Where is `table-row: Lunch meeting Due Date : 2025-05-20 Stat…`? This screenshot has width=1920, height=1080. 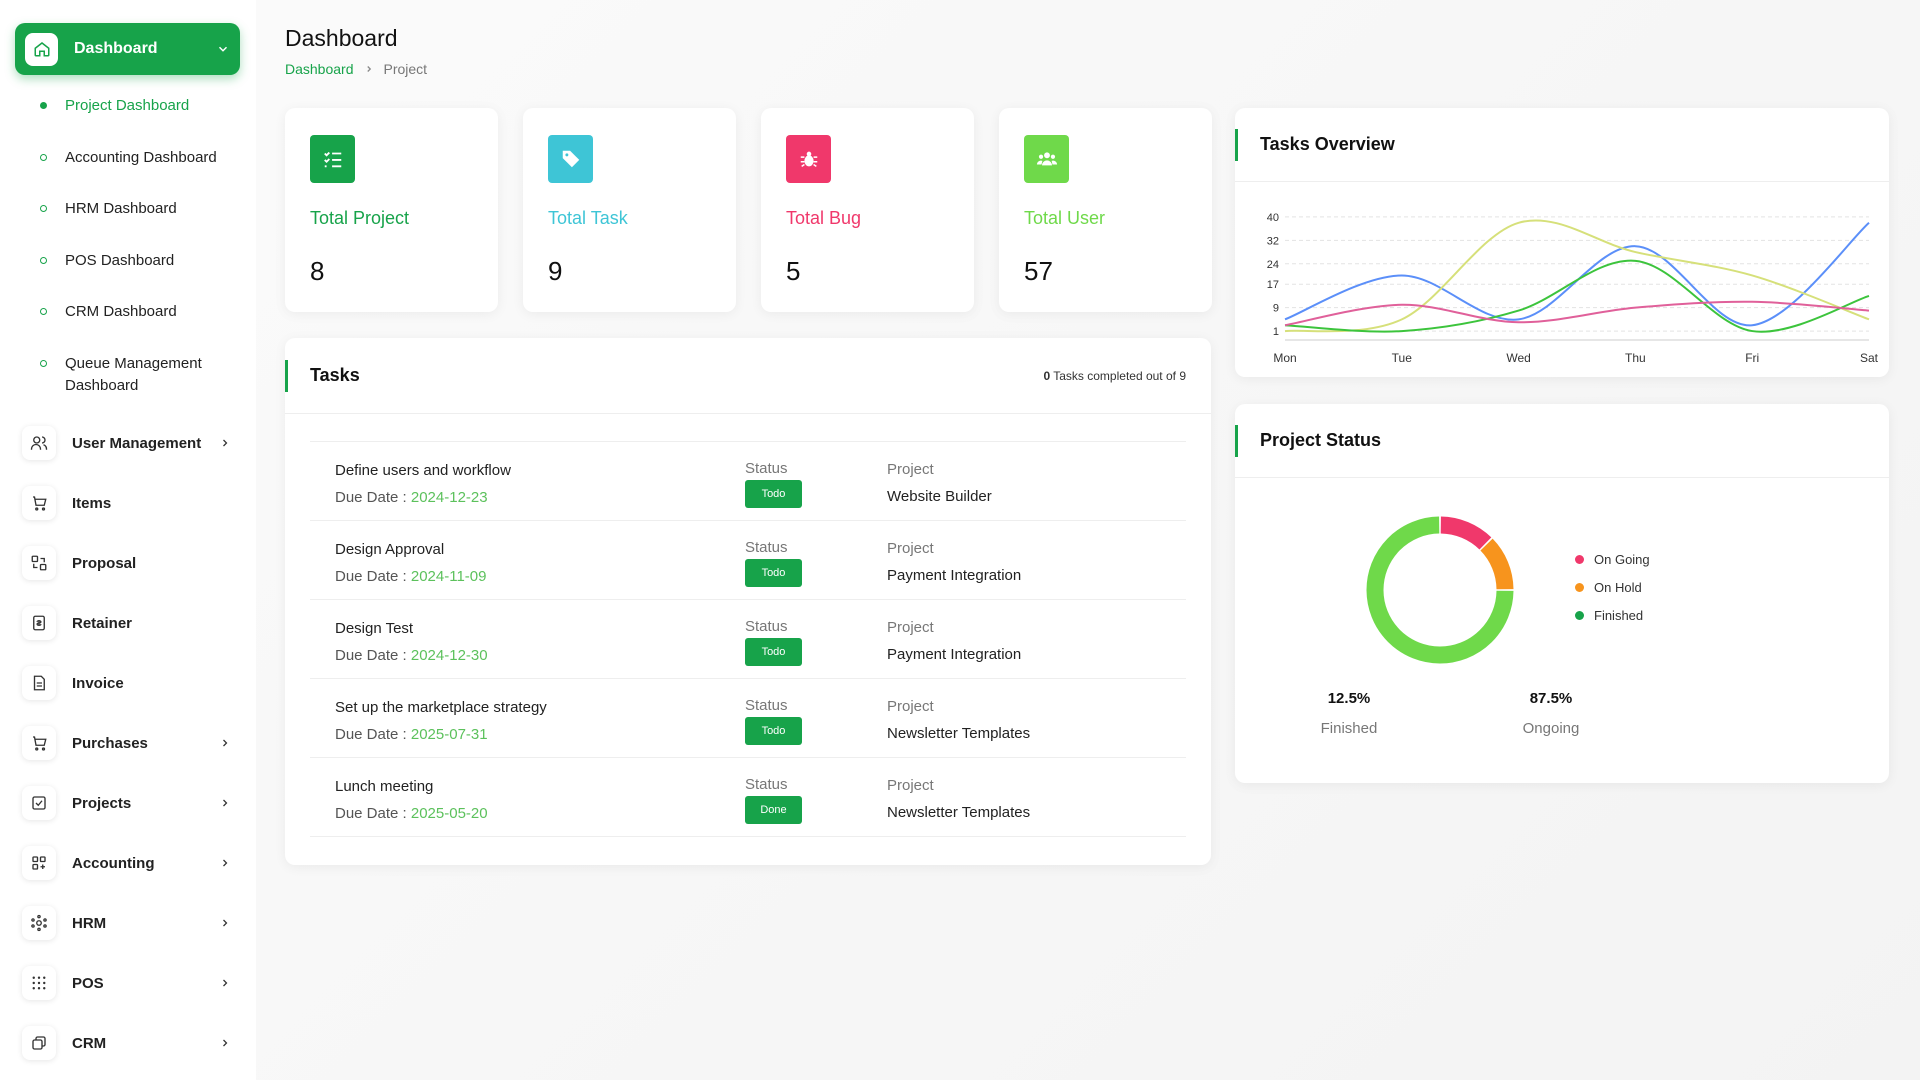 table-row: Lunch meeting Due Date : 2025-05-20 Stat… is located at coordinates (748, 797).